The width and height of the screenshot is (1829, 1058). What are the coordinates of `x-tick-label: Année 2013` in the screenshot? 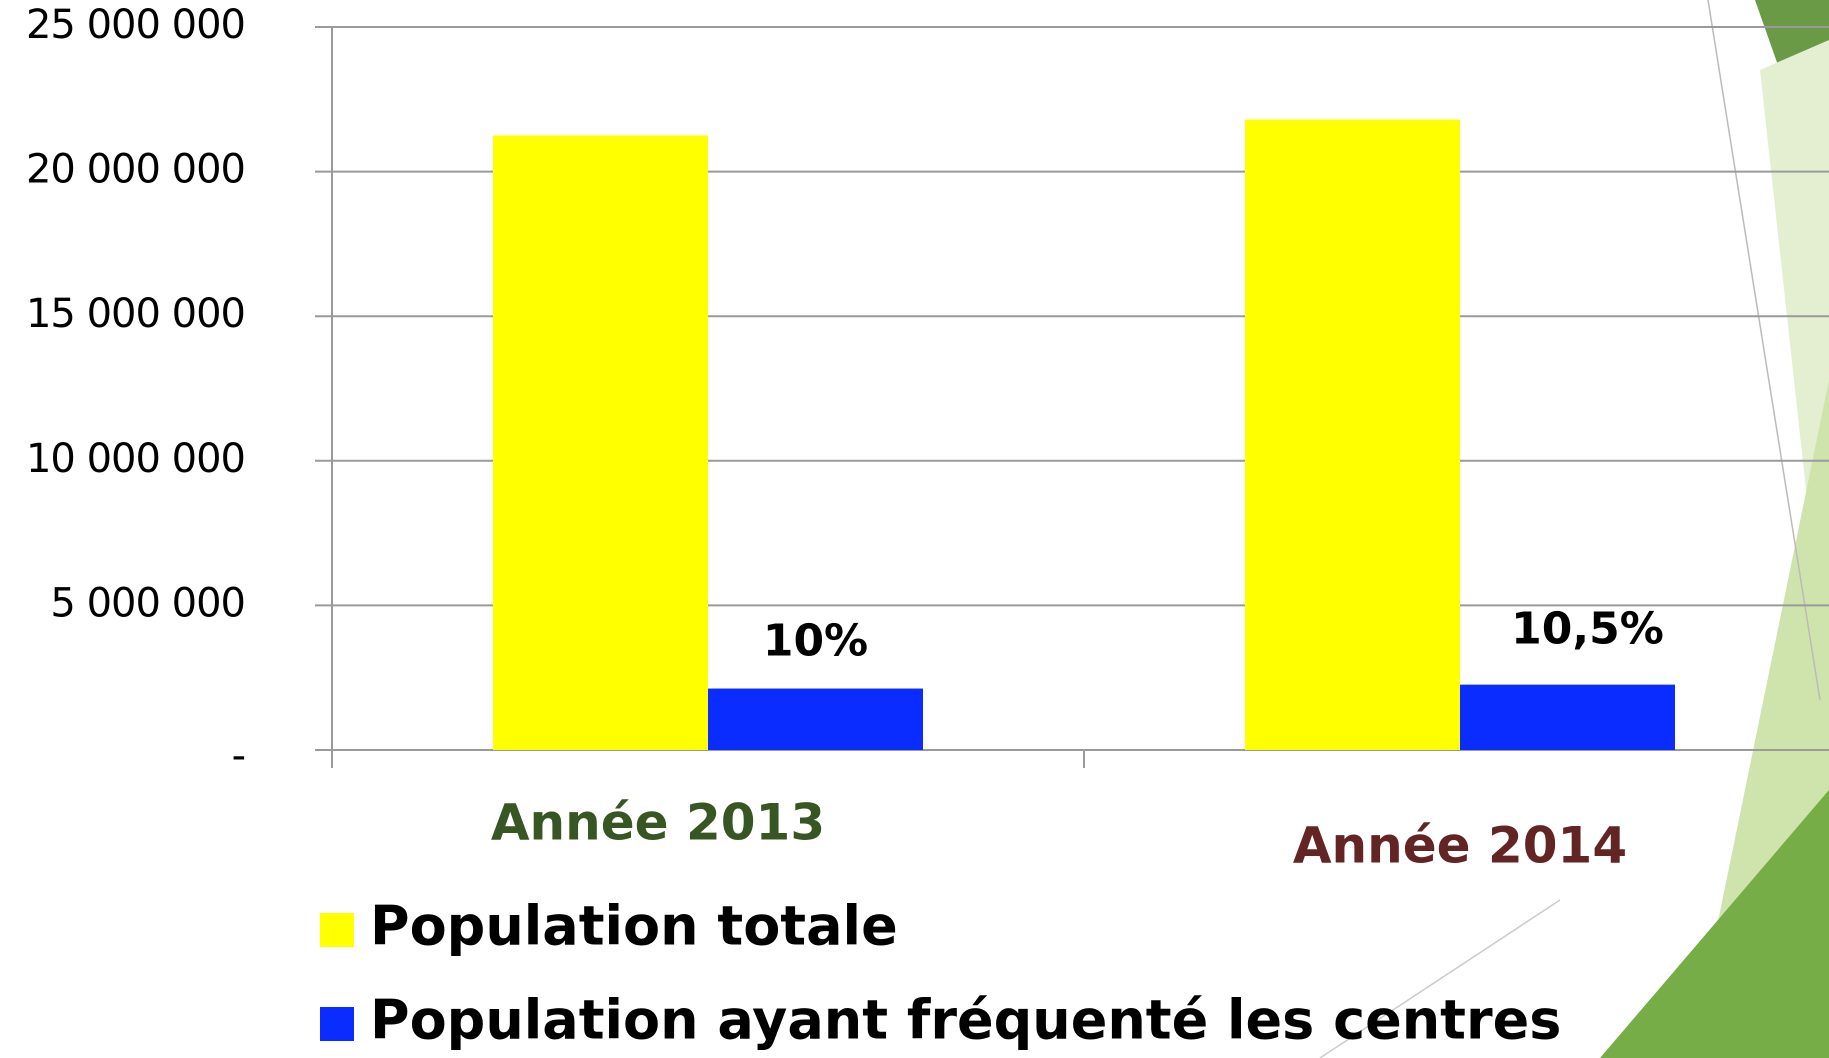 It's located at (658, 823).